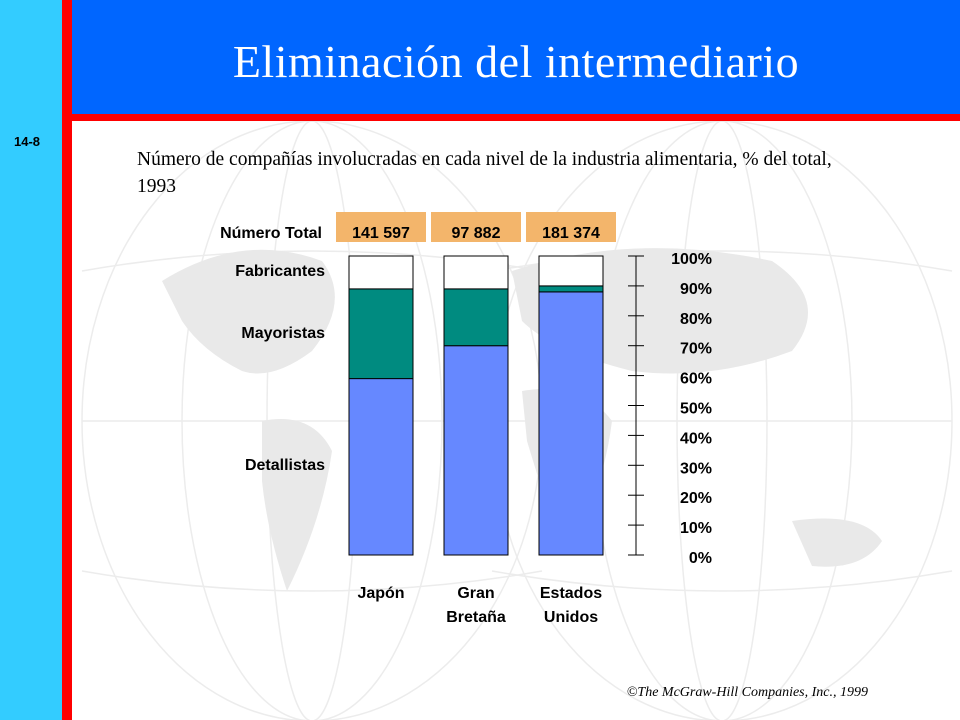 This screenshot has width=960, height=720. What do you see at coordinates (691, 259) in the screenshot?
I see `y-tick-label: 100%` at bounding box center [691, 259].